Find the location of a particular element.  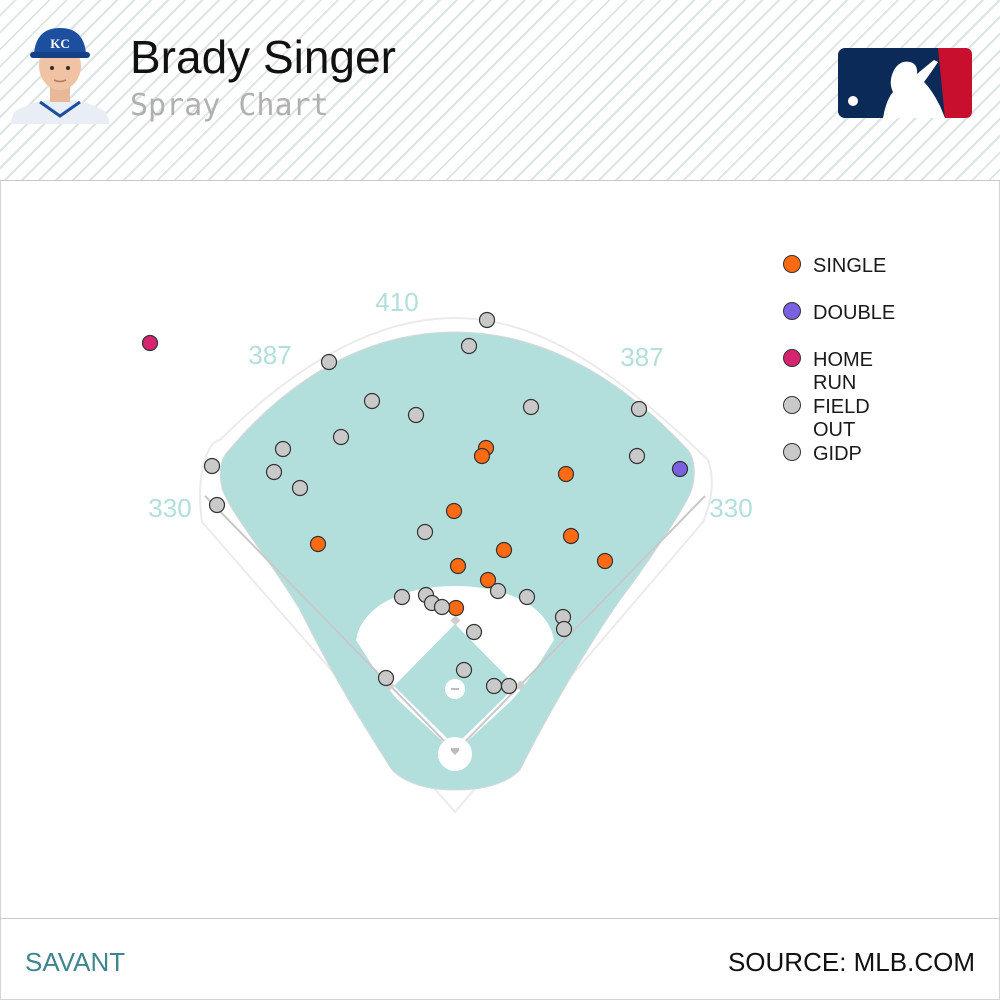

home-plate is located at coordinates (455, 751).